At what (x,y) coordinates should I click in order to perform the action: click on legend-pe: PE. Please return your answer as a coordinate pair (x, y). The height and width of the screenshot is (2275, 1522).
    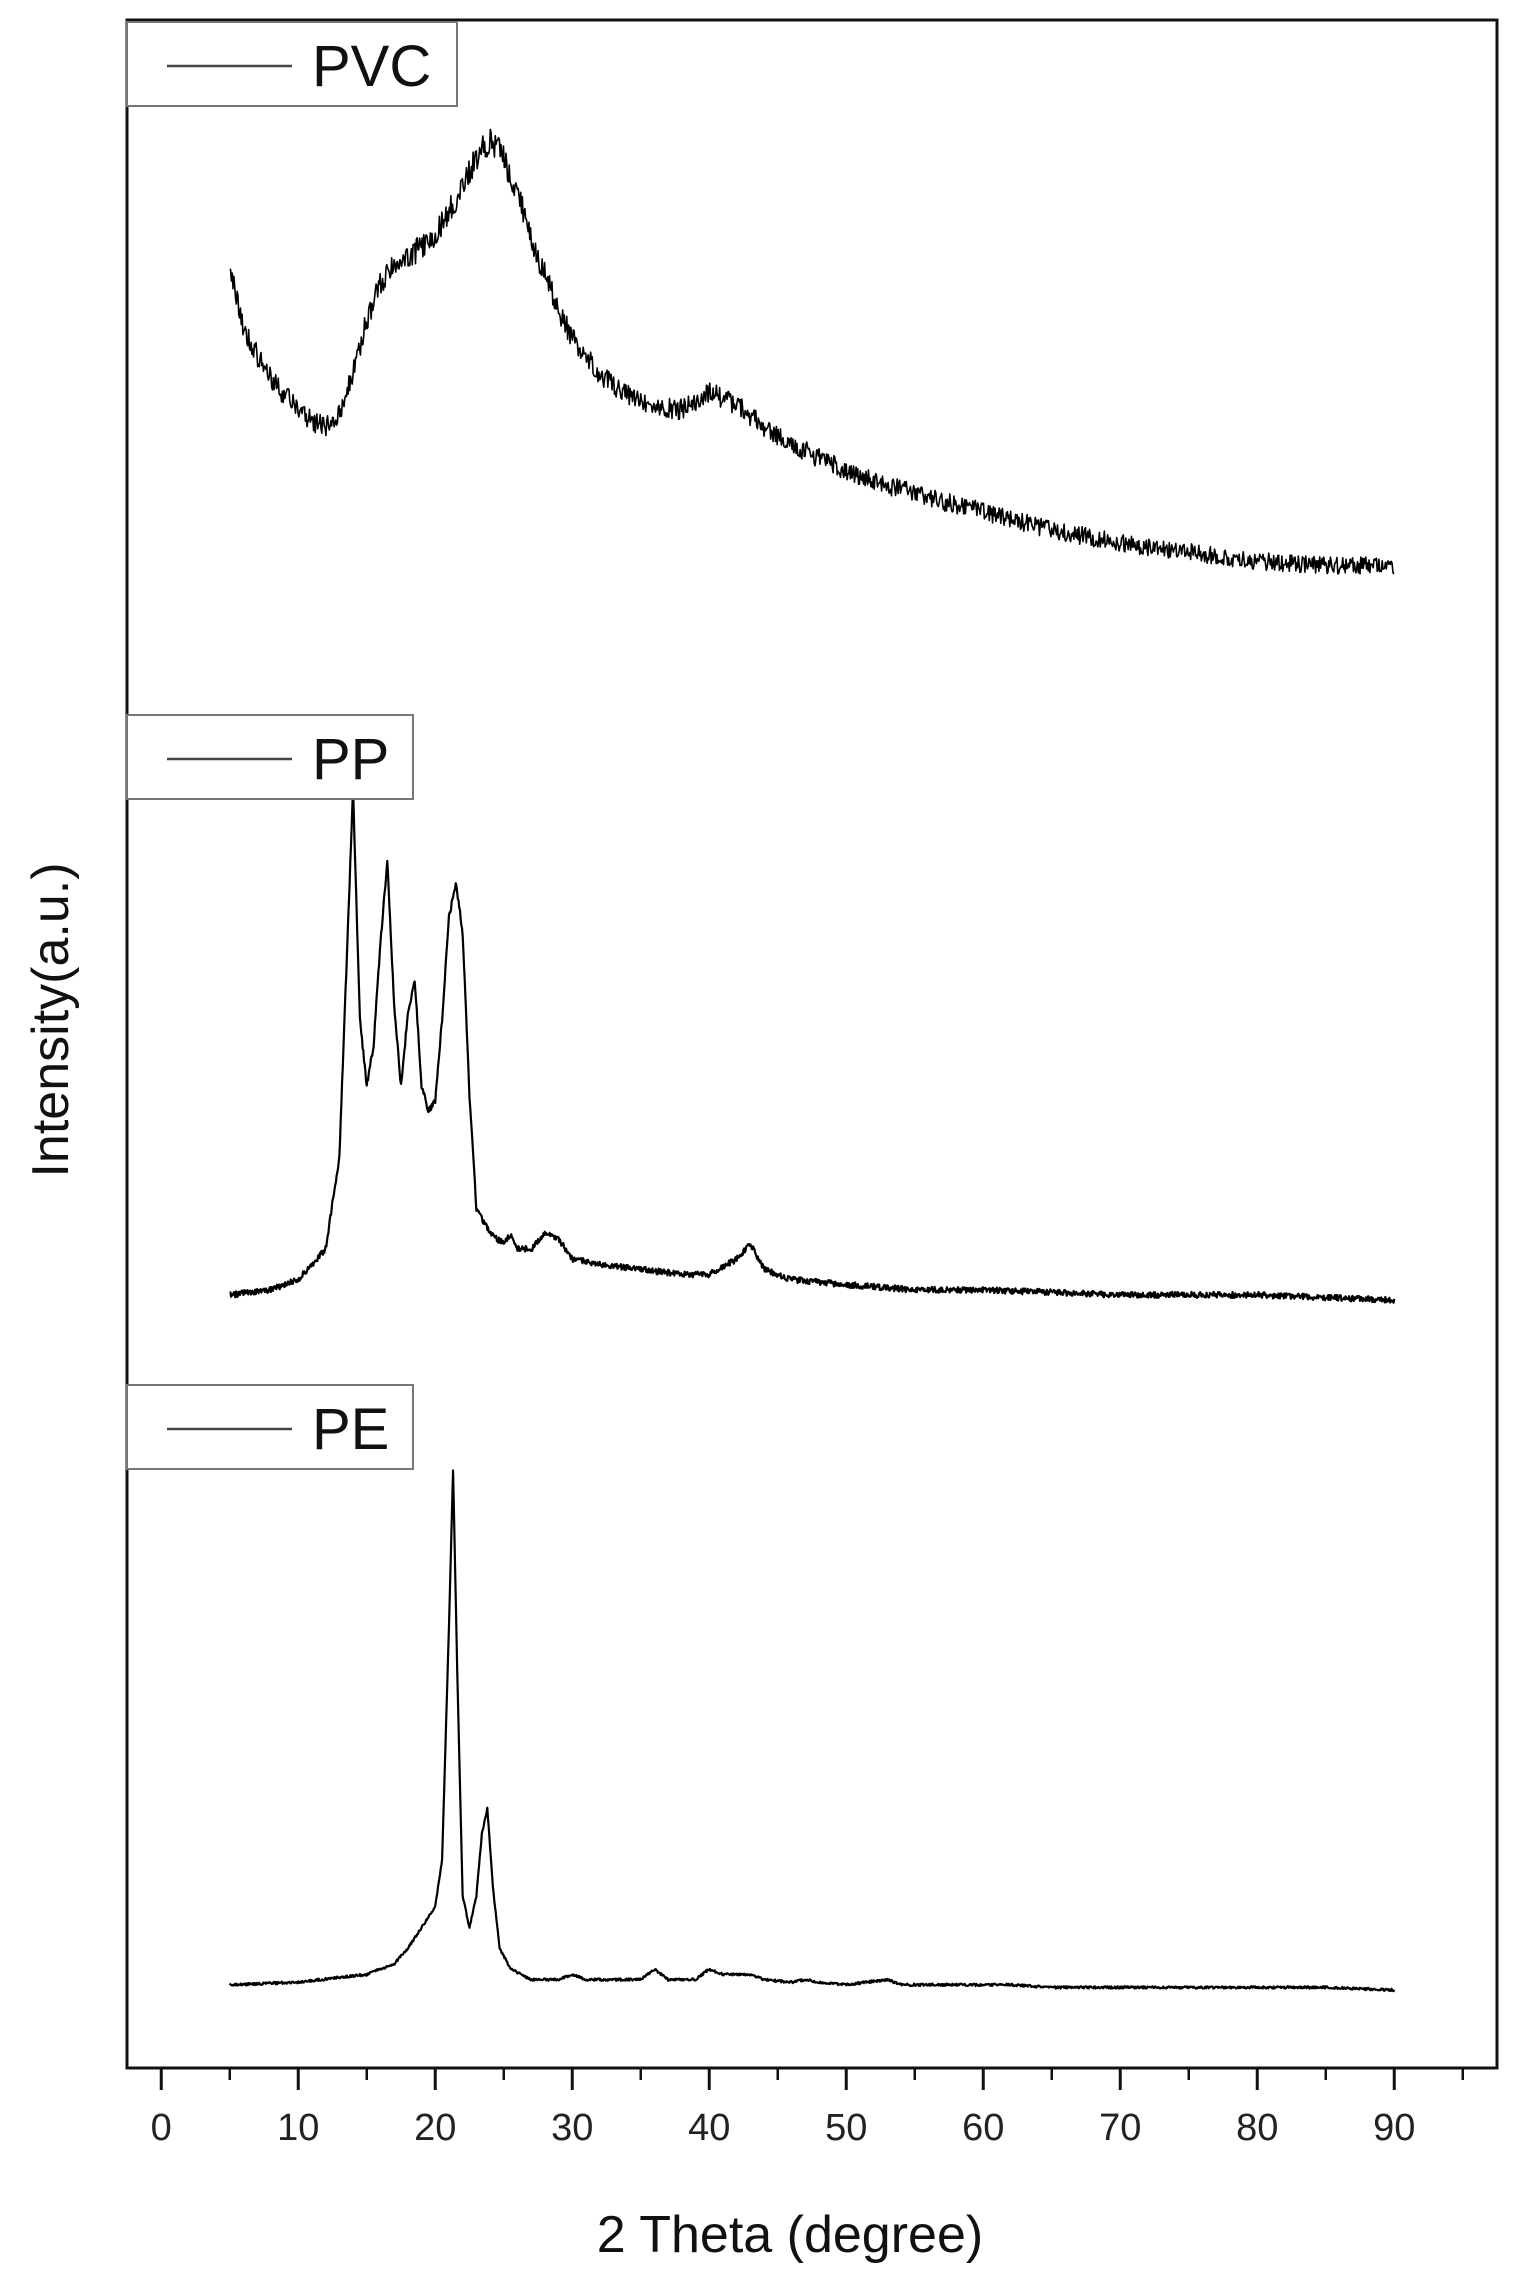
    Looking at the image, I should click on (270, 1427).